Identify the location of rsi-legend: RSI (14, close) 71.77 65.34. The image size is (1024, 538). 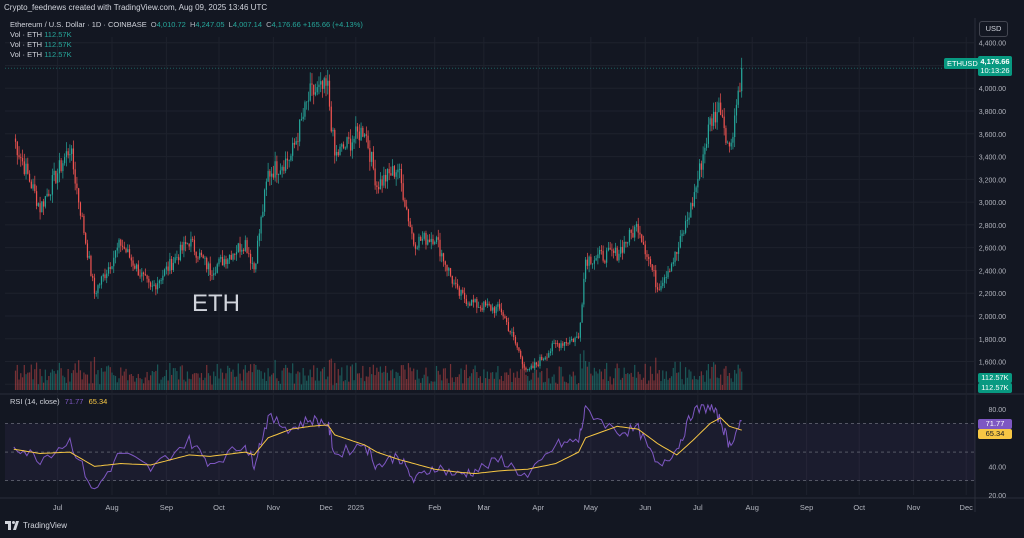
(58, 401).